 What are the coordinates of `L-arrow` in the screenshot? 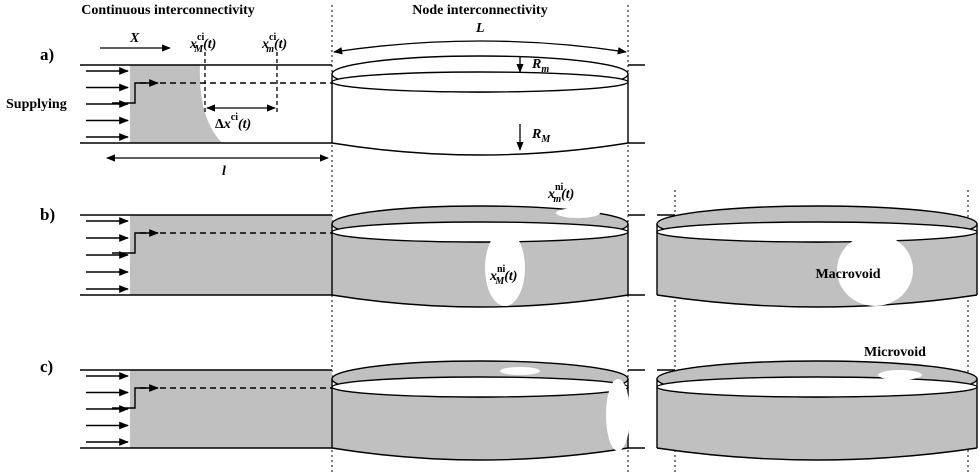 It's located at (480, 47).